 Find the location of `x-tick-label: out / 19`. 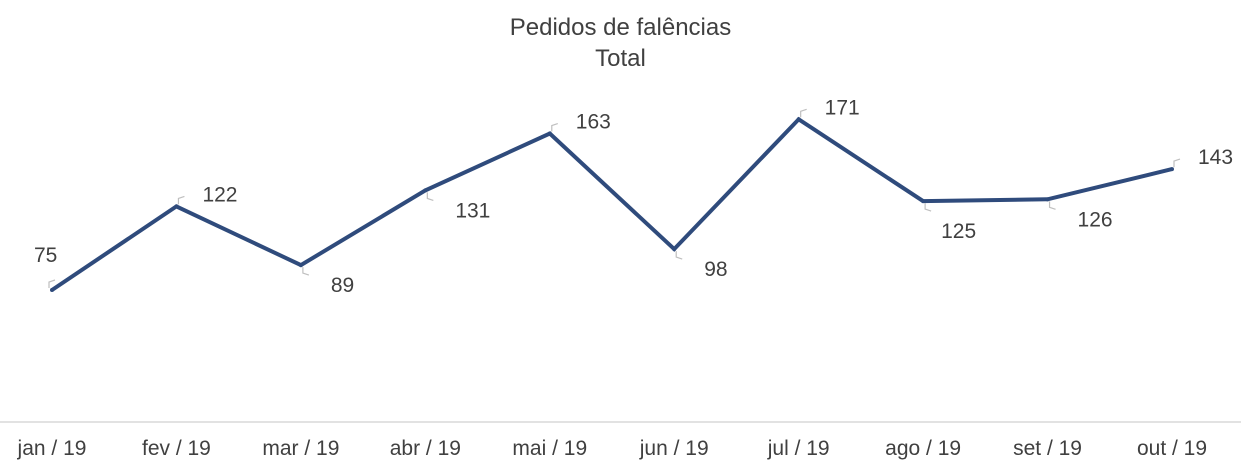

x-tick-label: out / 19 is located at coordinates (1172, 448).